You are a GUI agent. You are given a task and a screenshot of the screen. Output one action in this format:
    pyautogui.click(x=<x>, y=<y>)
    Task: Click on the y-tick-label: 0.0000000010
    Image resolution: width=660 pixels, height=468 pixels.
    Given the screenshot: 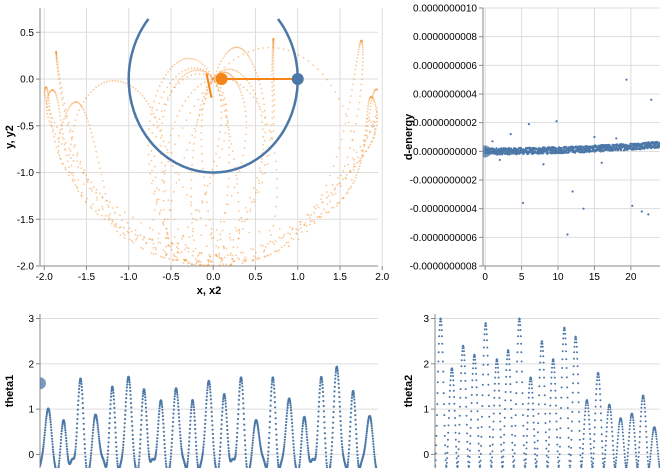 What is the action you would take?
    pyautogui.click(x=445, y=9)
    